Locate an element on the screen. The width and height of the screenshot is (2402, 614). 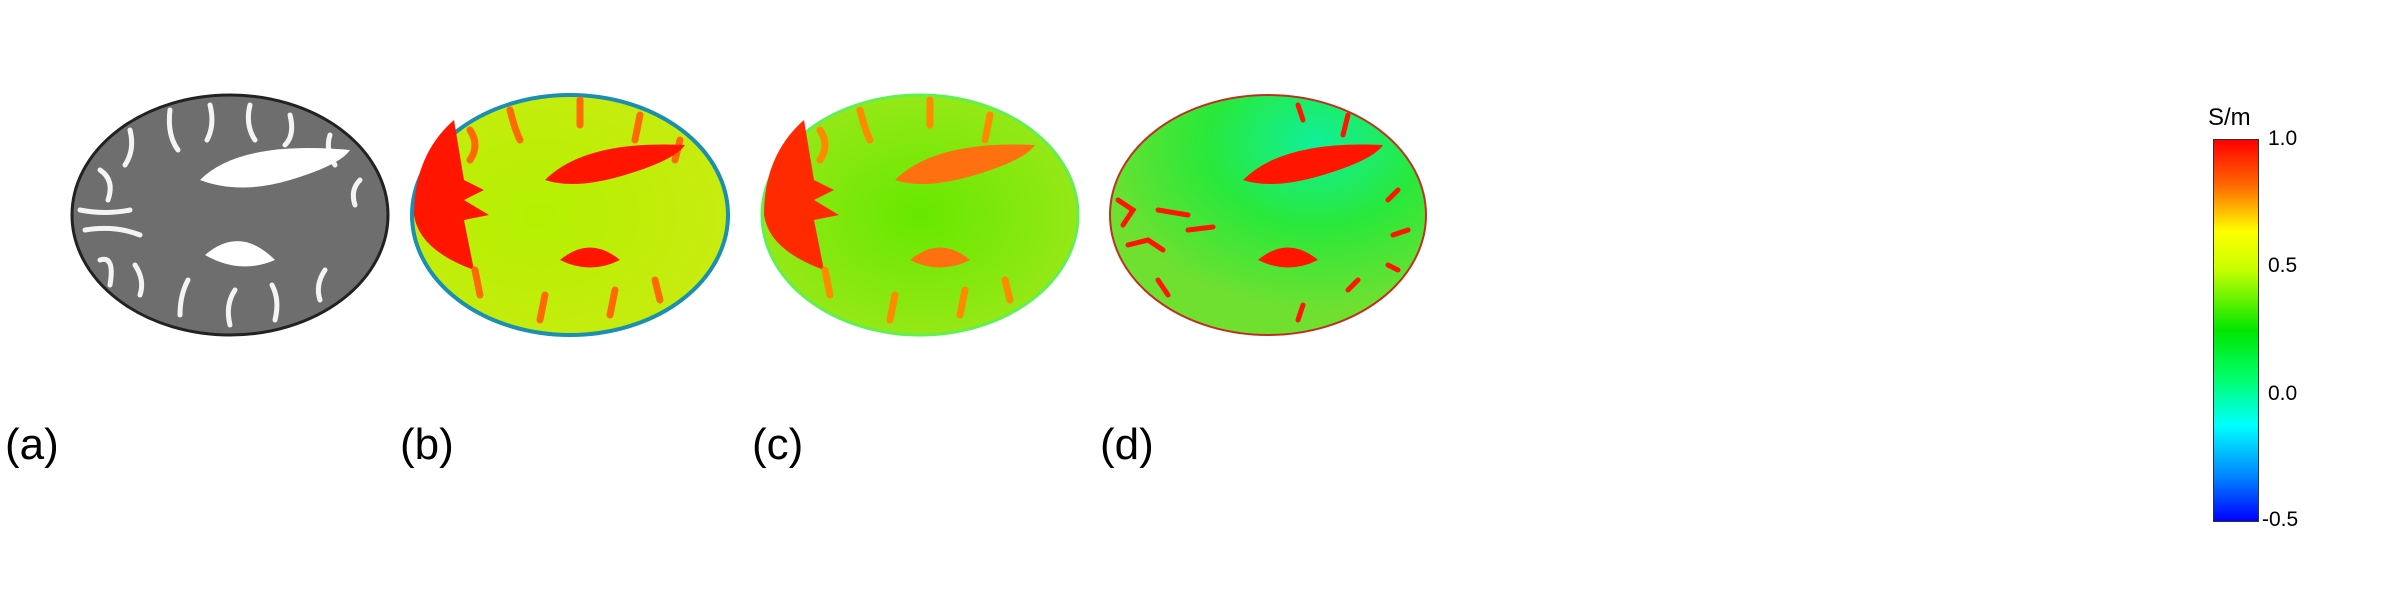
panel-label-c: (c) is located at coordinates (778, 444).